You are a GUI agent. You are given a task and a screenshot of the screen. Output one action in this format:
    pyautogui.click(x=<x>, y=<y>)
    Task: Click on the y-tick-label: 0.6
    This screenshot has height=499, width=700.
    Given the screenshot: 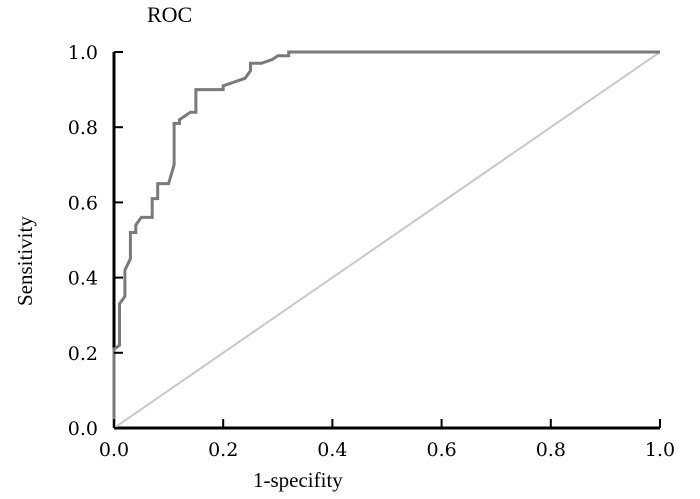 What is the action you would take?
    pyautogui.click(x=83, y=203)
    